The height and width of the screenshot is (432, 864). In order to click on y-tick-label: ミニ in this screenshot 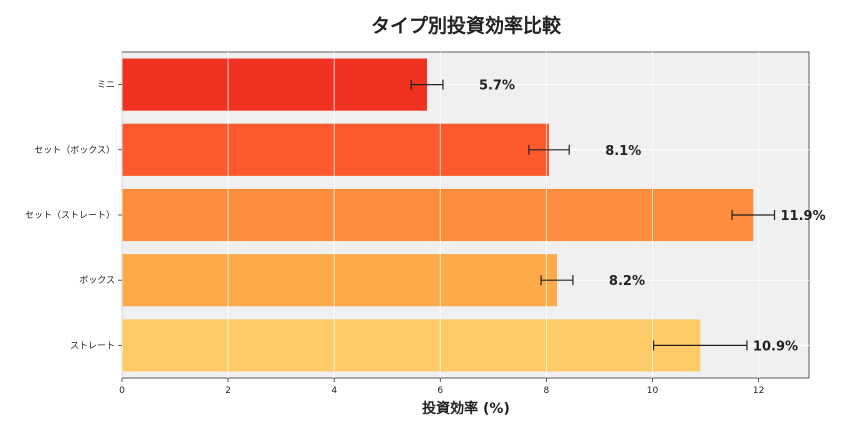, I will do `click(106, 86)`.